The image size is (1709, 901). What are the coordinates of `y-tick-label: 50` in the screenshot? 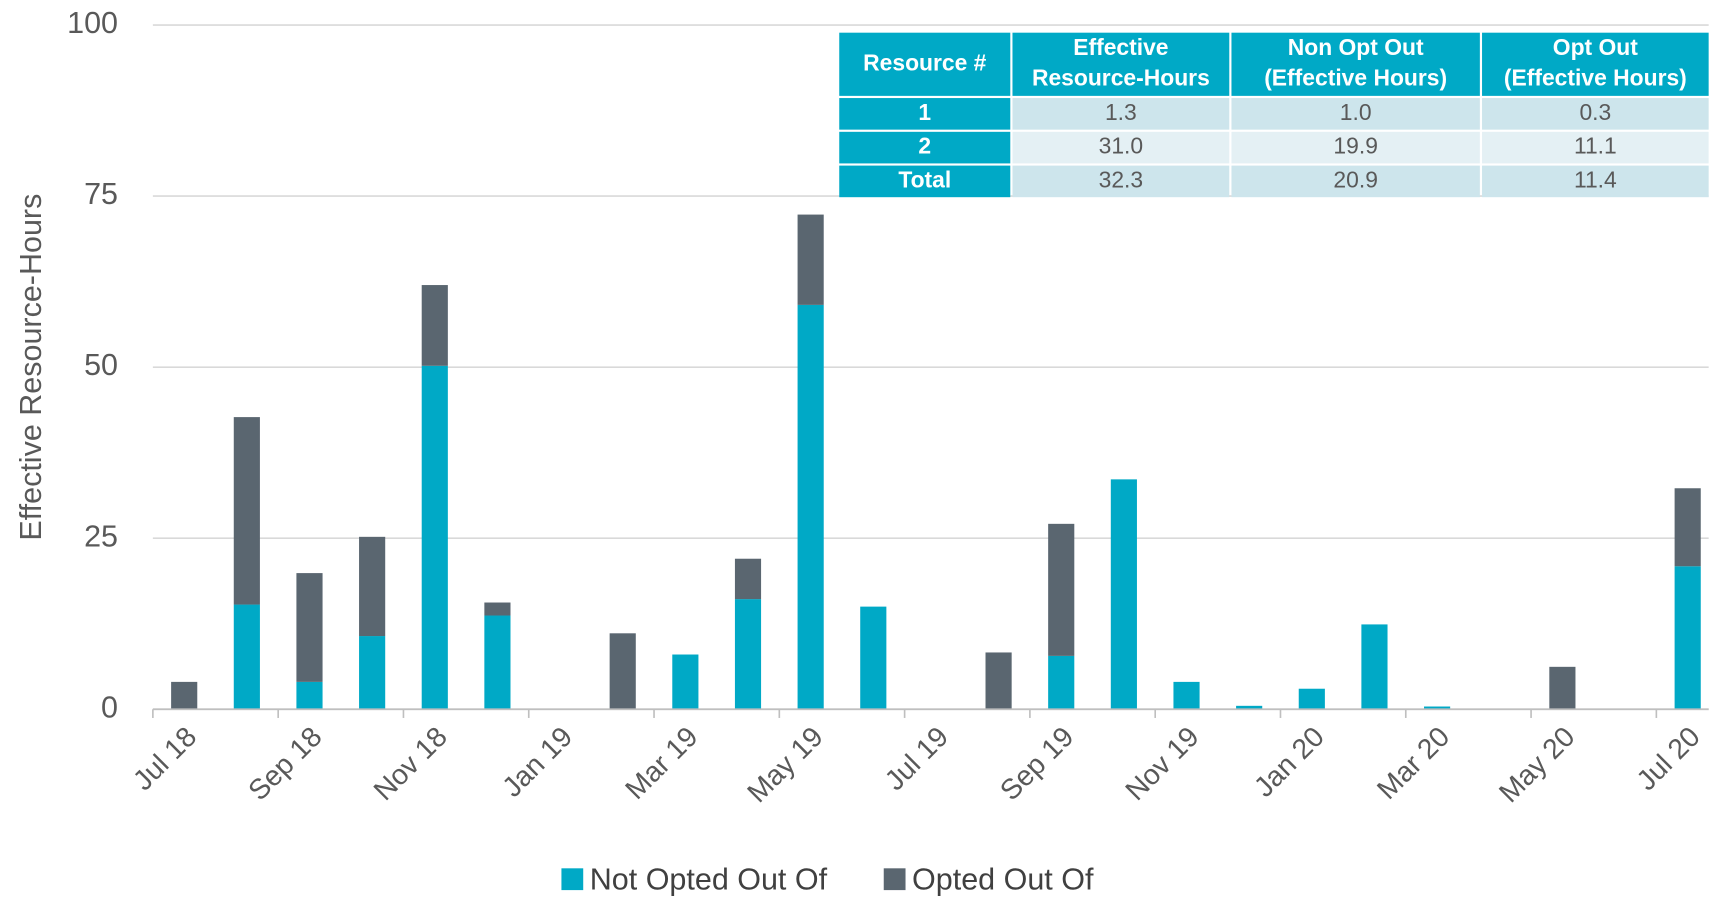 It's located at (101, 365).